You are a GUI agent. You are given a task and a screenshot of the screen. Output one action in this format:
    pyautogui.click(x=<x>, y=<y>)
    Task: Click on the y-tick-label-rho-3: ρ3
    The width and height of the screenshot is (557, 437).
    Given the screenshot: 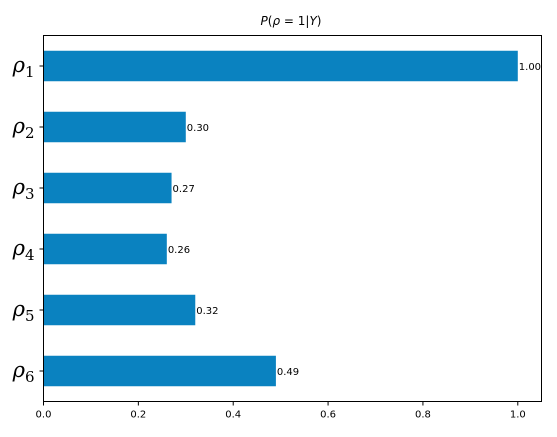 What is the action you would take?
    pyautogui.click(x=23, y=189)
    